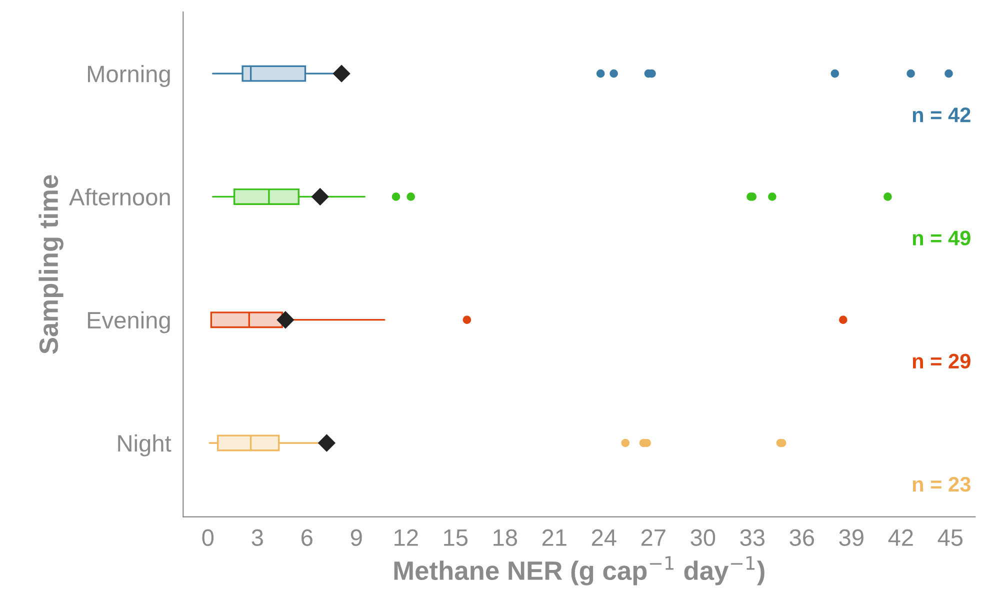 Image resolution: width=990 pixels, height=601 pixels. Describe the element at coordinates (119, 197) in the screenshot. I see `y-tick-label: Afternoon` at that location.